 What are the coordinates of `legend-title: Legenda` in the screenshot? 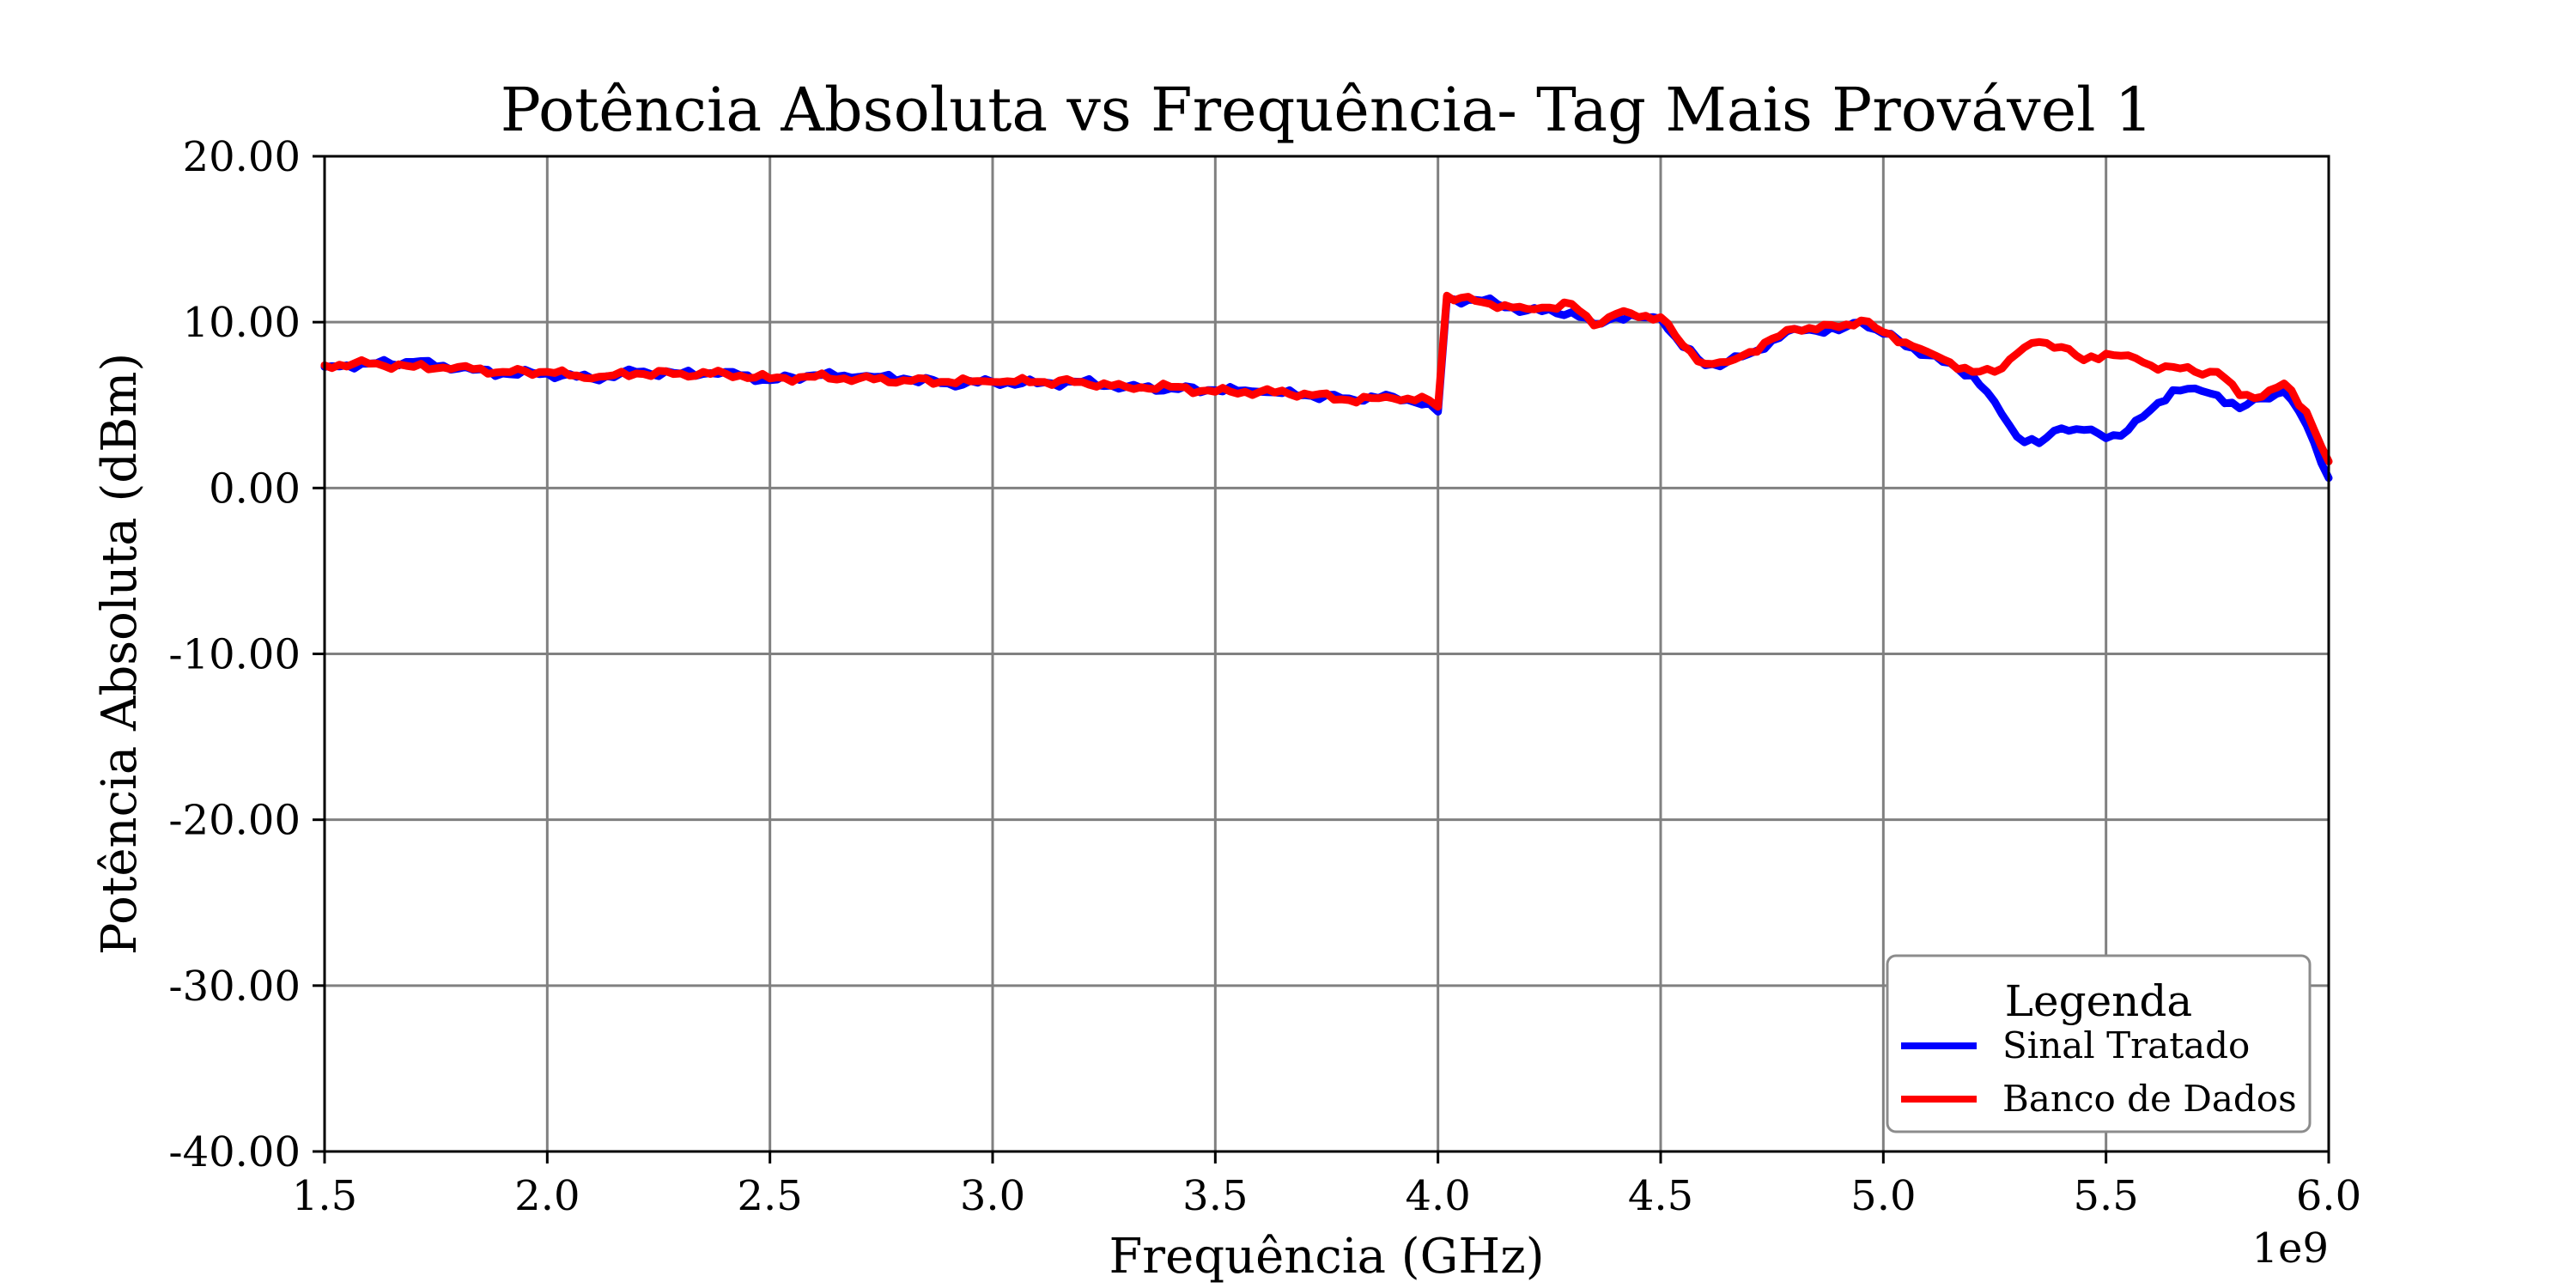 It's located at (2098, 1001).